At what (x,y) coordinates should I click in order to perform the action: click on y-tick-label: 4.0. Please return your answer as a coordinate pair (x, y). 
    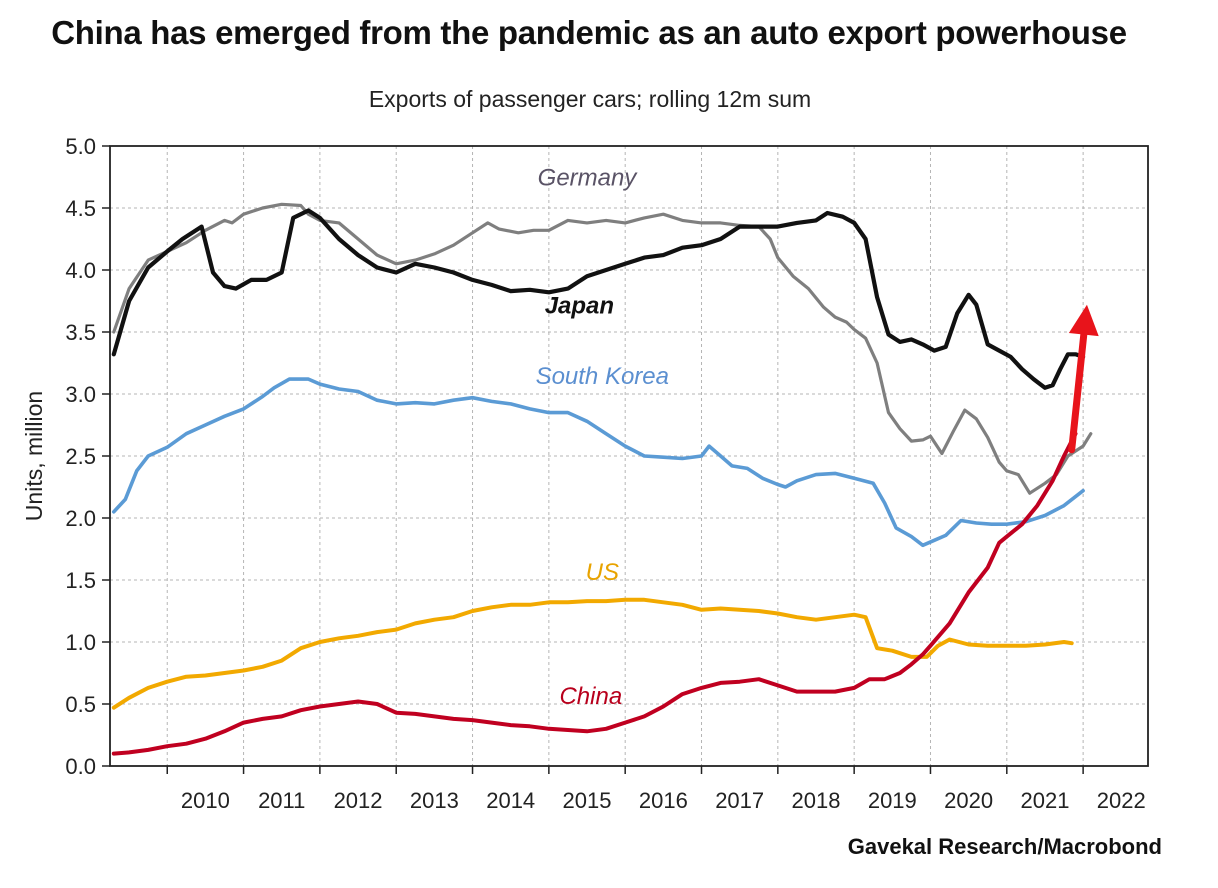
    Looking at the image, I should click on (80, 270).